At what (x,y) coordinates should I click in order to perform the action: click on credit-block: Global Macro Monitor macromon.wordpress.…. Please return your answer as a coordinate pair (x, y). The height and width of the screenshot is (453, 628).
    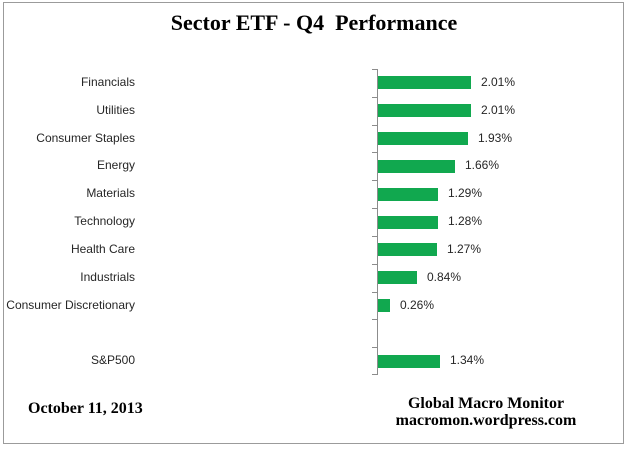
    Looking at the image, I should click on (486, 412).